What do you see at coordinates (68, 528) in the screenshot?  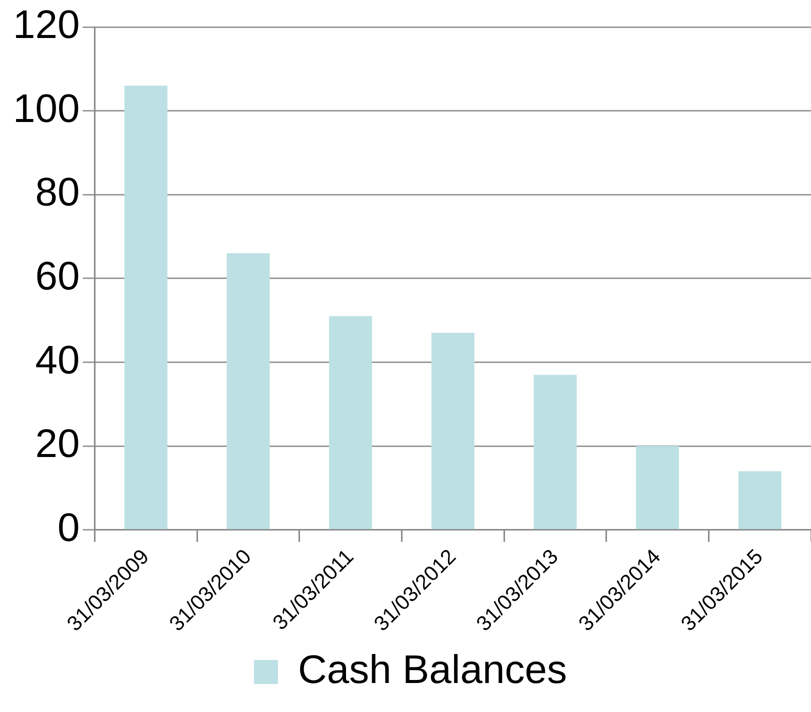 I see `y-tick-label: 0` at bounding box center [68, 528].